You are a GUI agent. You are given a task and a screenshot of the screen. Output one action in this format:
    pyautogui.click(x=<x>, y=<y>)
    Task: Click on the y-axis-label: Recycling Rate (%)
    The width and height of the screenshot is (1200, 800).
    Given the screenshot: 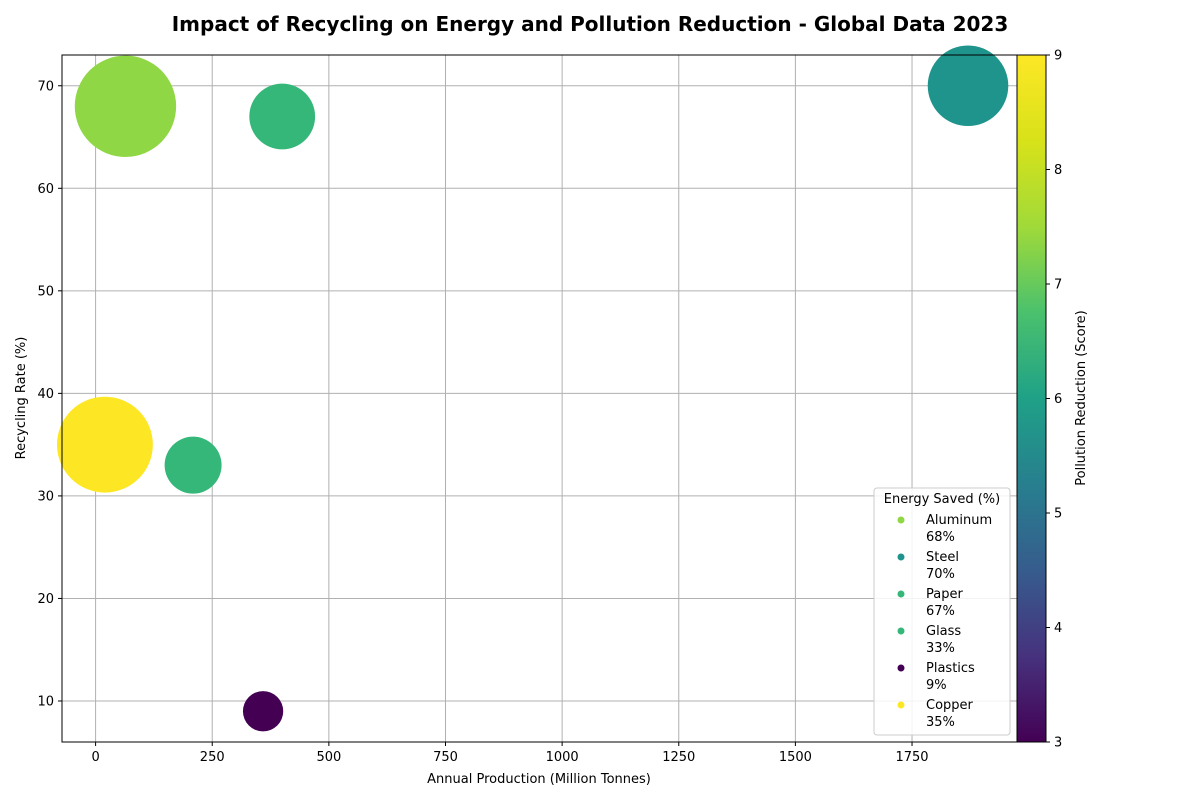 What is the action you would take?
    pyautogui.click(x=21, y=398)
    